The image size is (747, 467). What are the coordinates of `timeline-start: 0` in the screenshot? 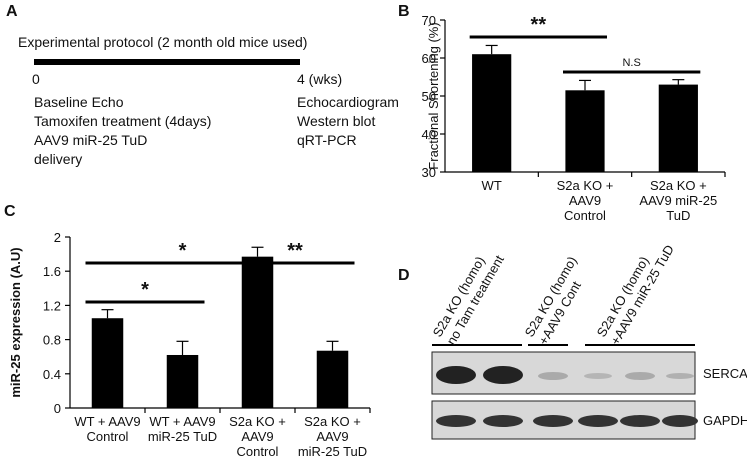 It's located at (36, 79).